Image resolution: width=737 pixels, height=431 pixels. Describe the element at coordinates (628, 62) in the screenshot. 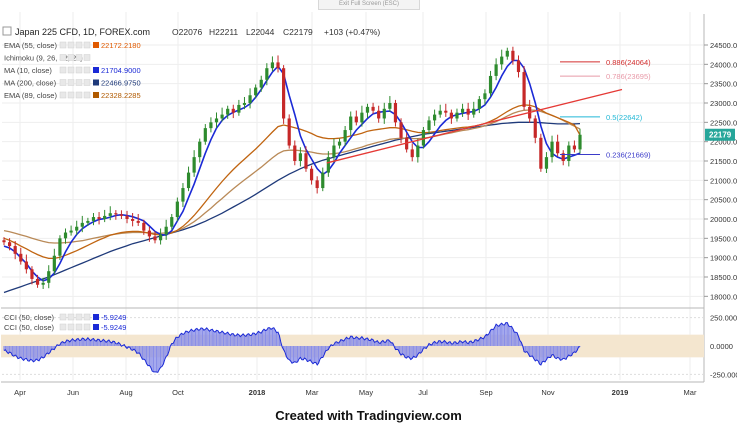

I see `fib-label: 0.886(24064)` at that location.